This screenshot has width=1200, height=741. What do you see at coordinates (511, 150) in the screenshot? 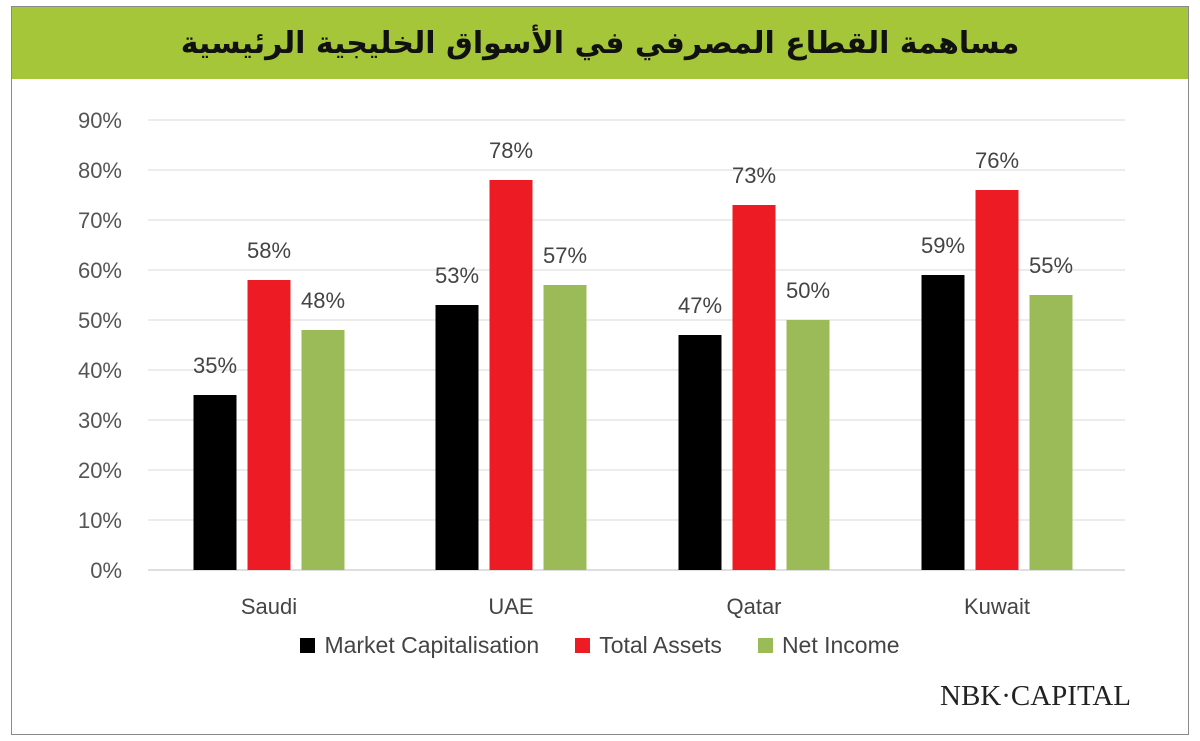
I see `data-label-total-assets-uae: 78%` at bounding box center [511, 150].